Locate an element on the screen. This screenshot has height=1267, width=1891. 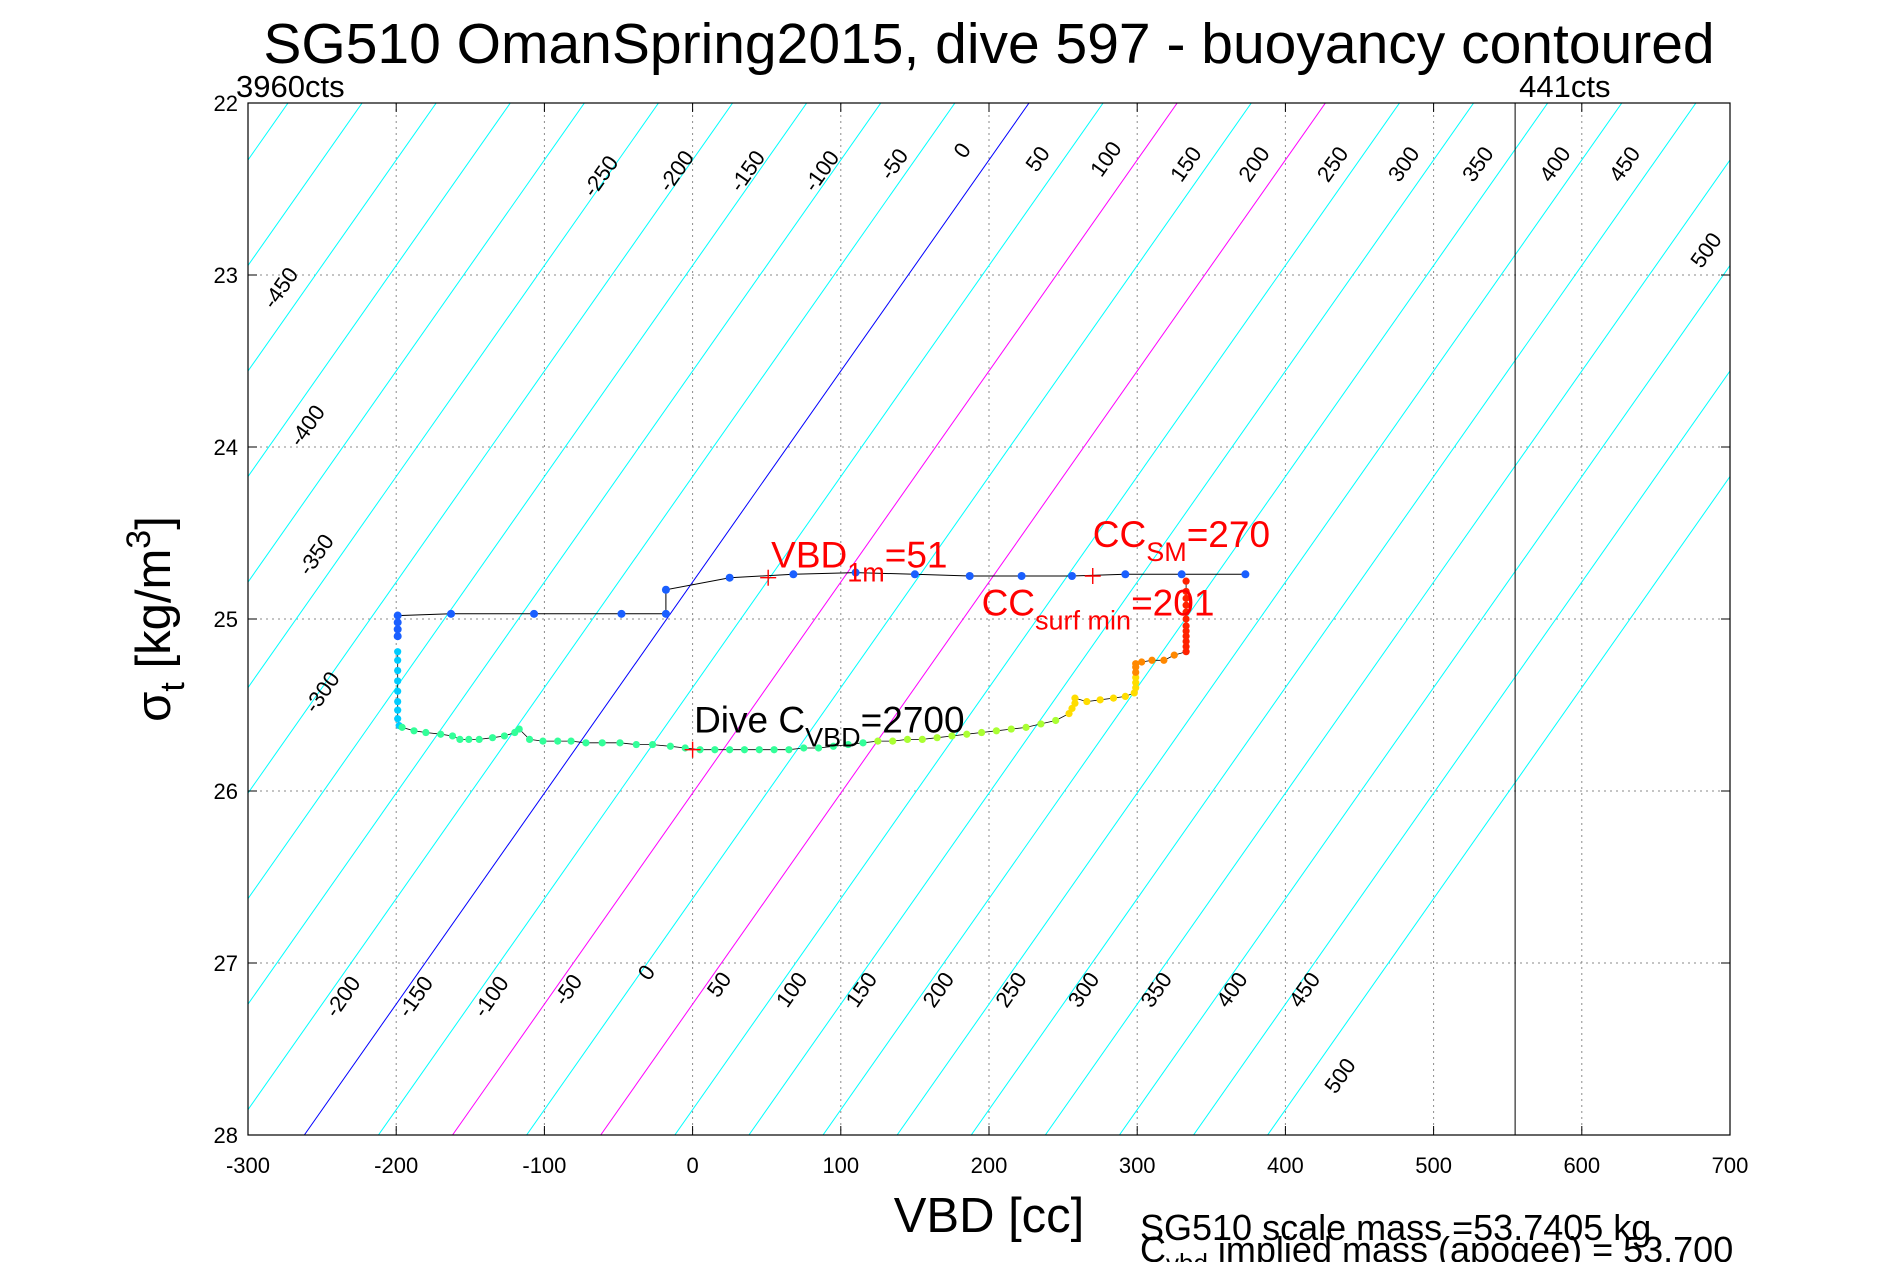
y-axis-label: σt [kg/m3] is located at coordinates (156, 619).